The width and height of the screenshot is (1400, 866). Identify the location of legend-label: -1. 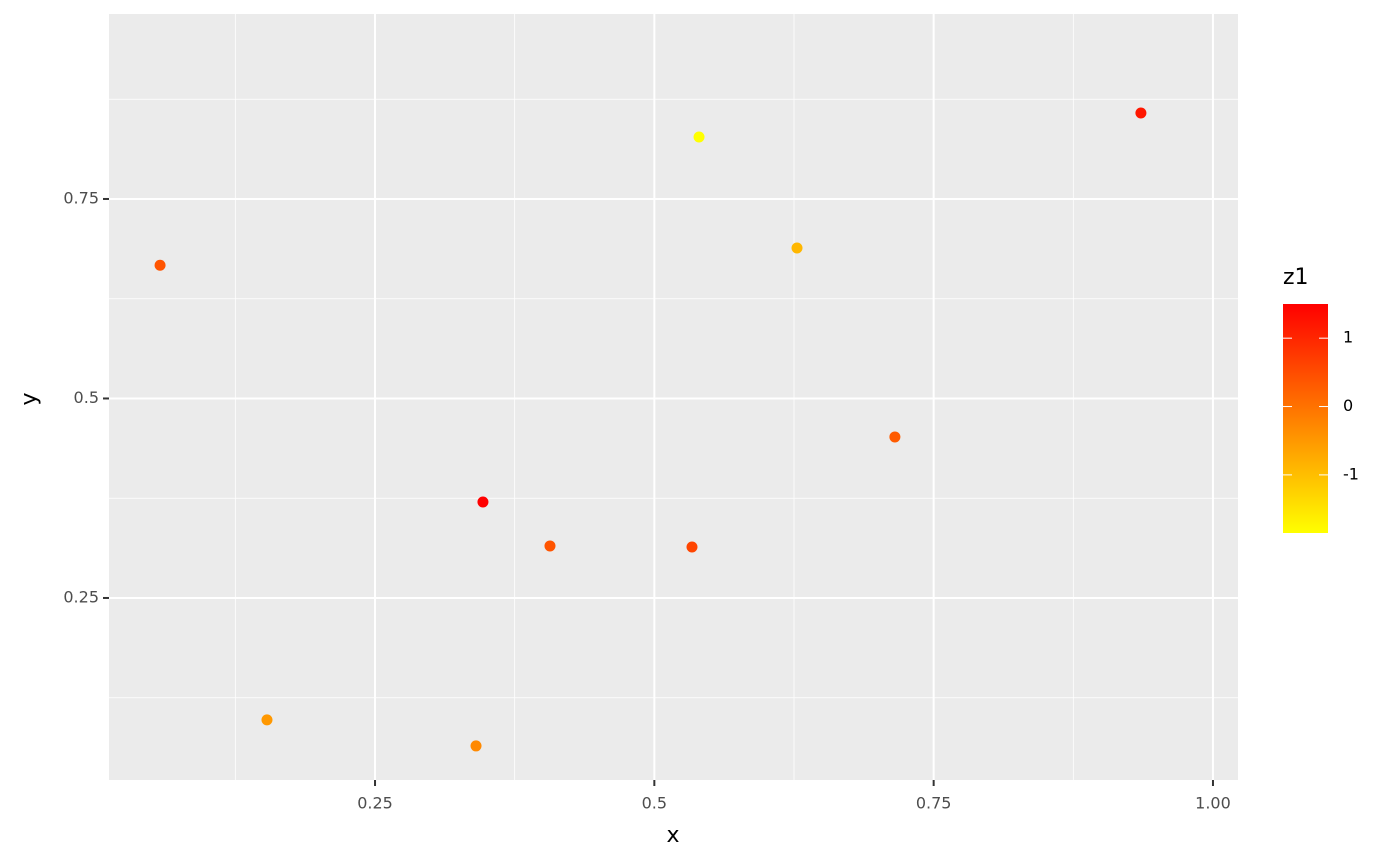
(1351, 473).